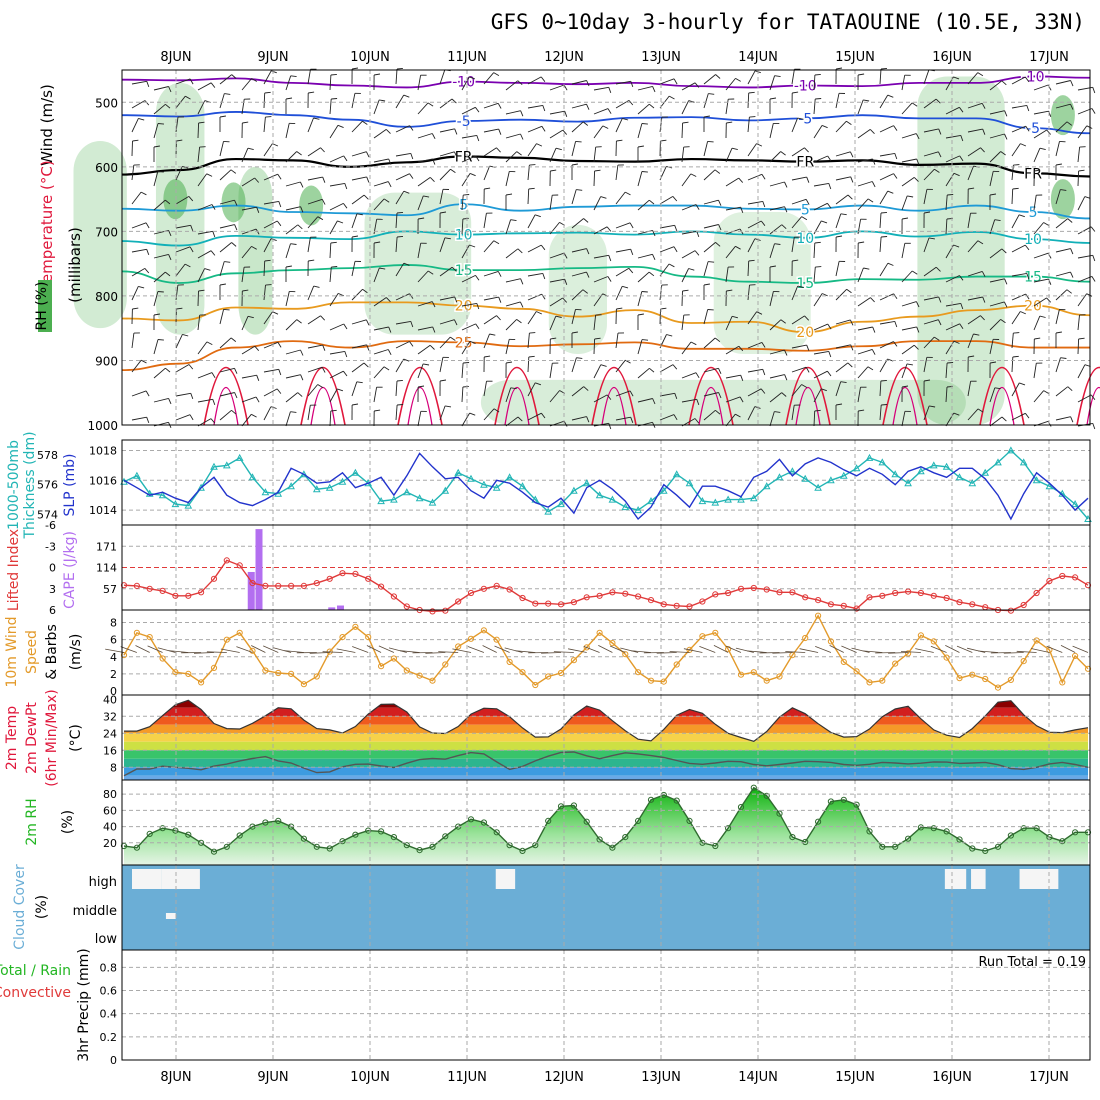 This screenshot has height=1100, width=1100. I want to click on rh-line, so click(605, 819).